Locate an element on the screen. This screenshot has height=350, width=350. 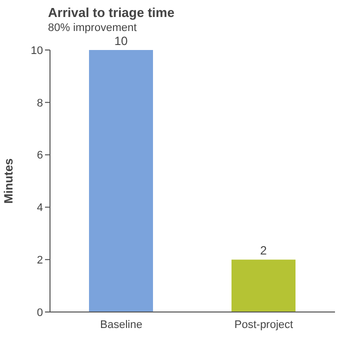
y-tick-label: 8 is located at coordinates (39, 103).